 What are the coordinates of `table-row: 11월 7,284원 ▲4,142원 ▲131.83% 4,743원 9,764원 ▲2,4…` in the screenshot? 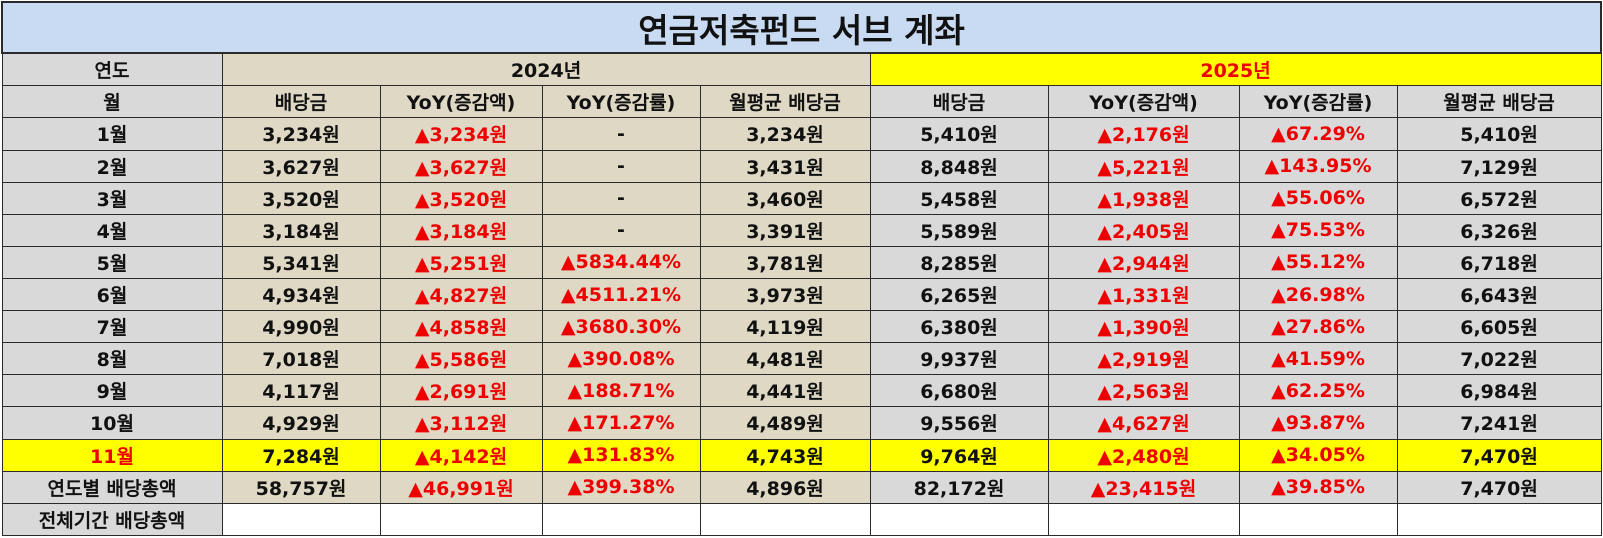 It's located at (801, 455).